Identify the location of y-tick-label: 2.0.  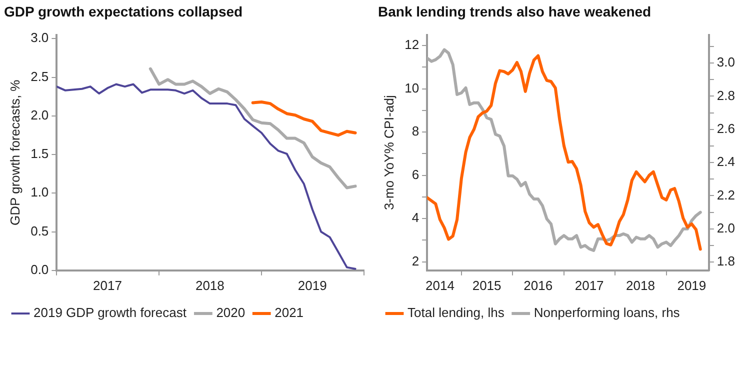
(39, 114).